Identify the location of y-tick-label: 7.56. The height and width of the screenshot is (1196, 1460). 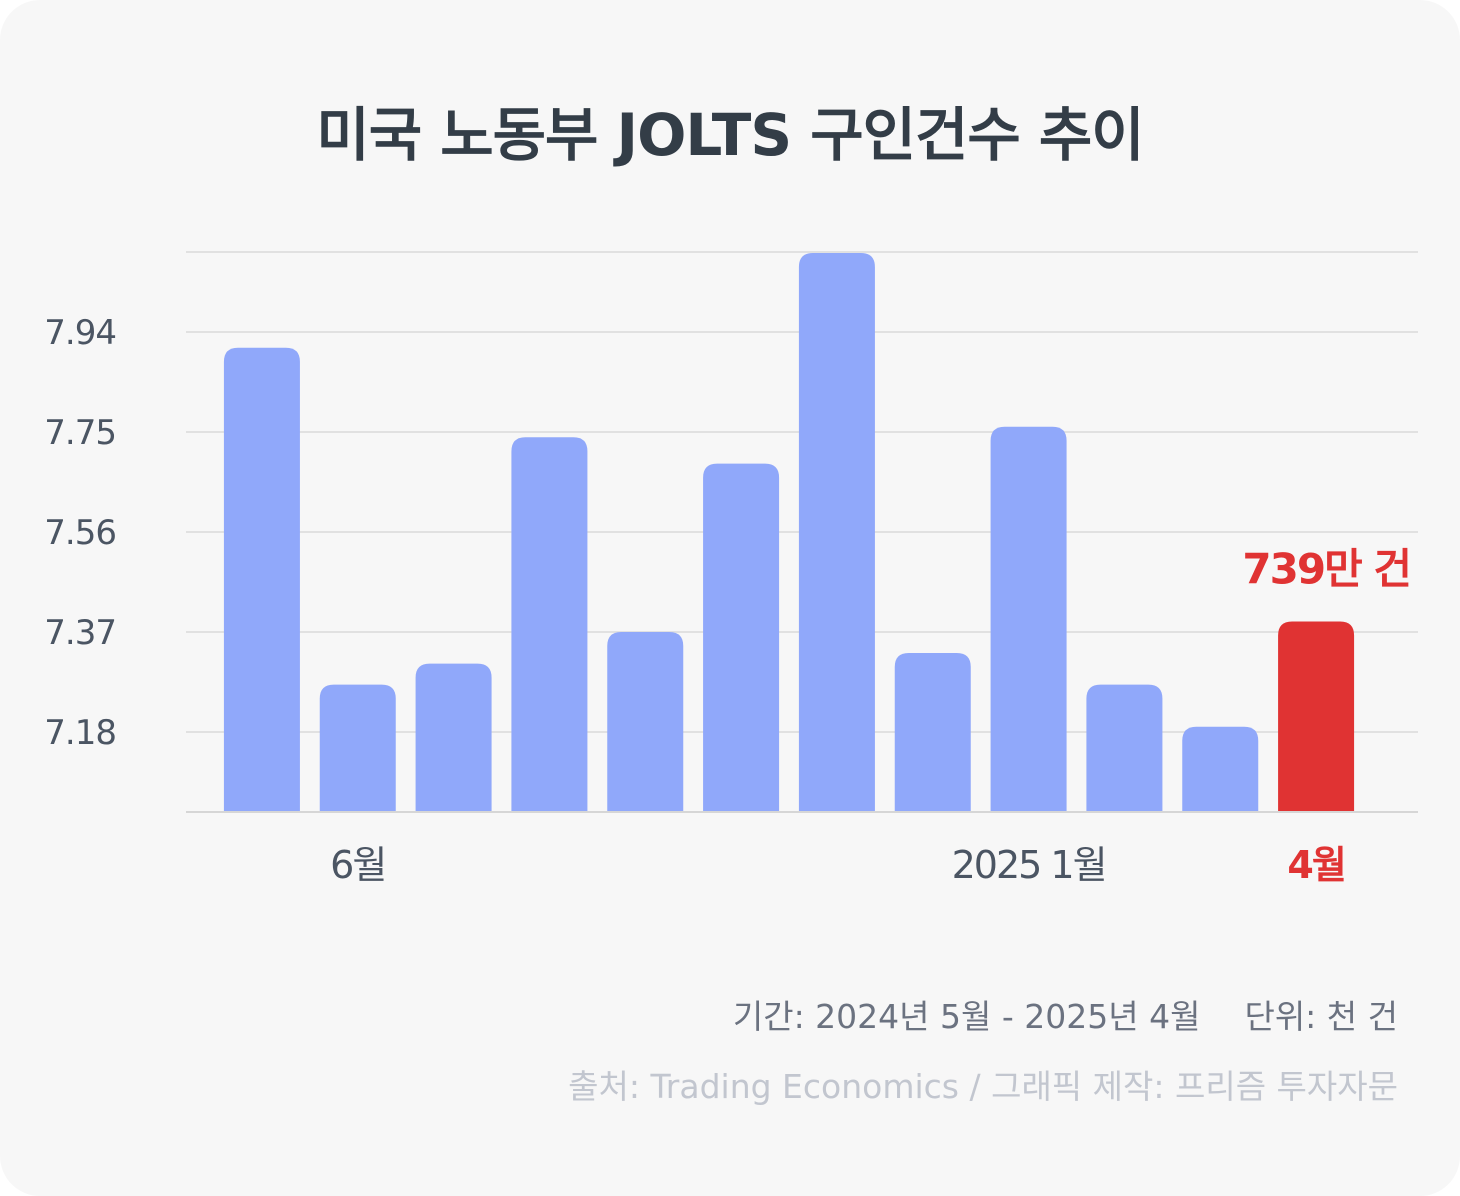
(80, 533).